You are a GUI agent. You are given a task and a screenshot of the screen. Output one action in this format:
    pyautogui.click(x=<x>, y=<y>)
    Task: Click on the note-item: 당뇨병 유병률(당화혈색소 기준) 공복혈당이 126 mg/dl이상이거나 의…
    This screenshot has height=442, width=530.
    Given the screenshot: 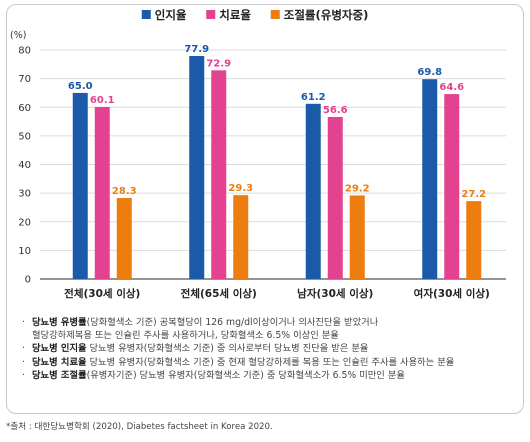 What is the action you would take?
    pyautogui.click(x=270, y=329)
    